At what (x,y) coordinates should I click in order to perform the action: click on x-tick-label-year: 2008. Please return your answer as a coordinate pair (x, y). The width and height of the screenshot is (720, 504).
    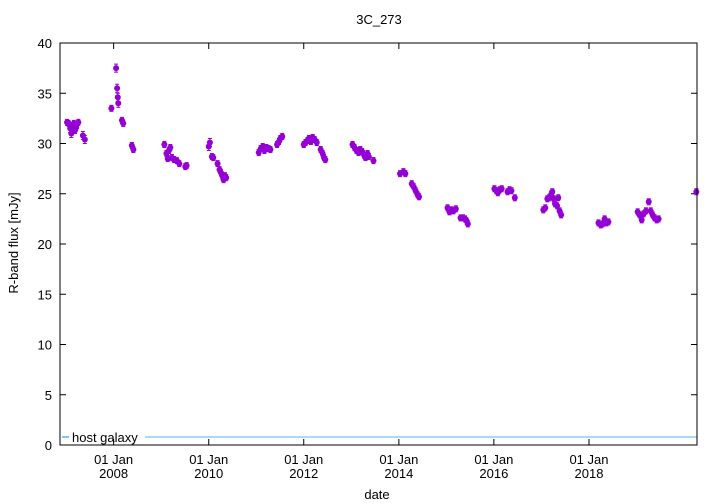
    Looking at the image, I should click on (113, 473).